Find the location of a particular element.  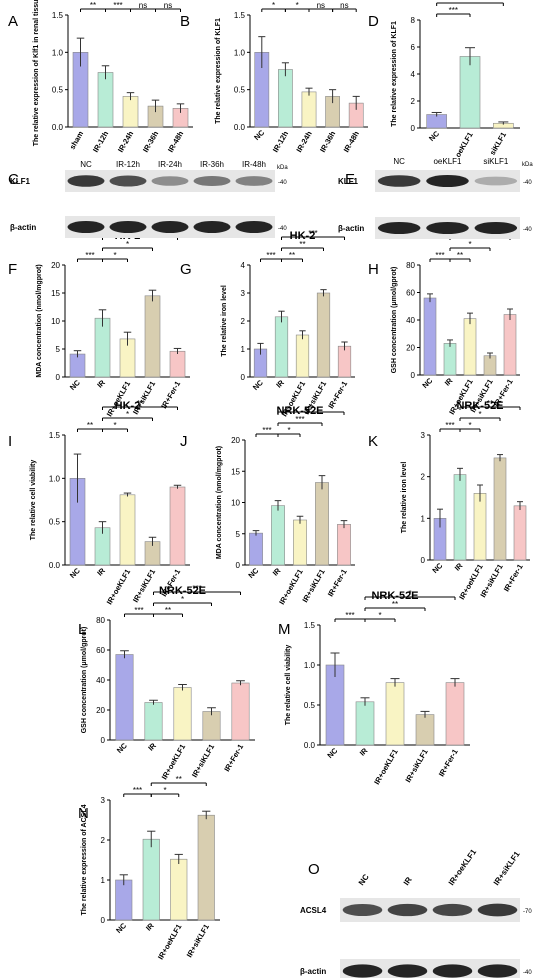

panel-letter-D: D is located at coordinates (373, 21).